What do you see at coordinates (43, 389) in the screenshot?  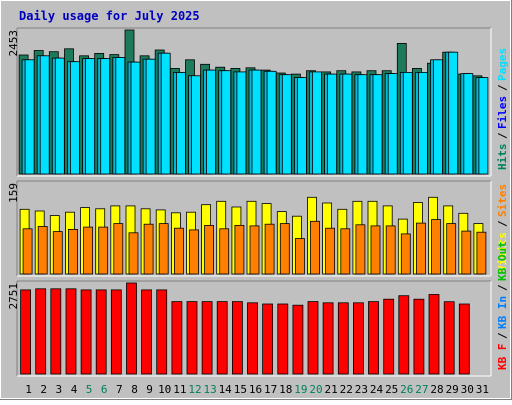 I see `day-label-2: 2` at bounding box center [43, 389].